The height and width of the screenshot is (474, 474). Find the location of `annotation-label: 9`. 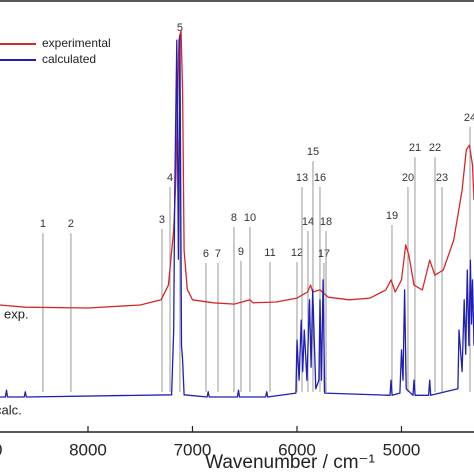

annotation-label: 9 is located at coordinates (241, 252).